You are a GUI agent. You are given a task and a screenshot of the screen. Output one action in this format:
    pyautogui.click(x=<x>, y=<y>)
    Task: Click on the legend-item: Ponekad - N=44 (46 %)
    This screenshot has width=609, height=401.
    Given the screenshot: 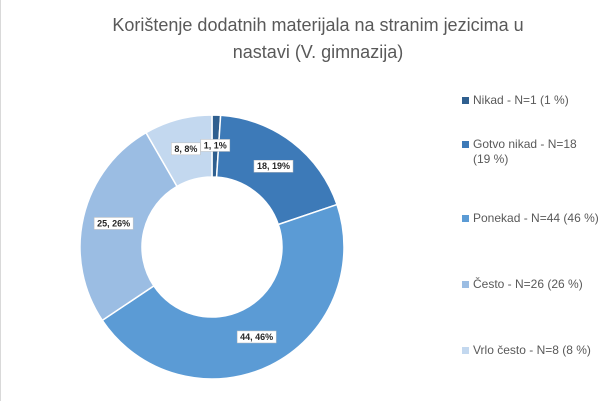 What is the action you would take?
    pyautogui.click(x=530, y=218)
    